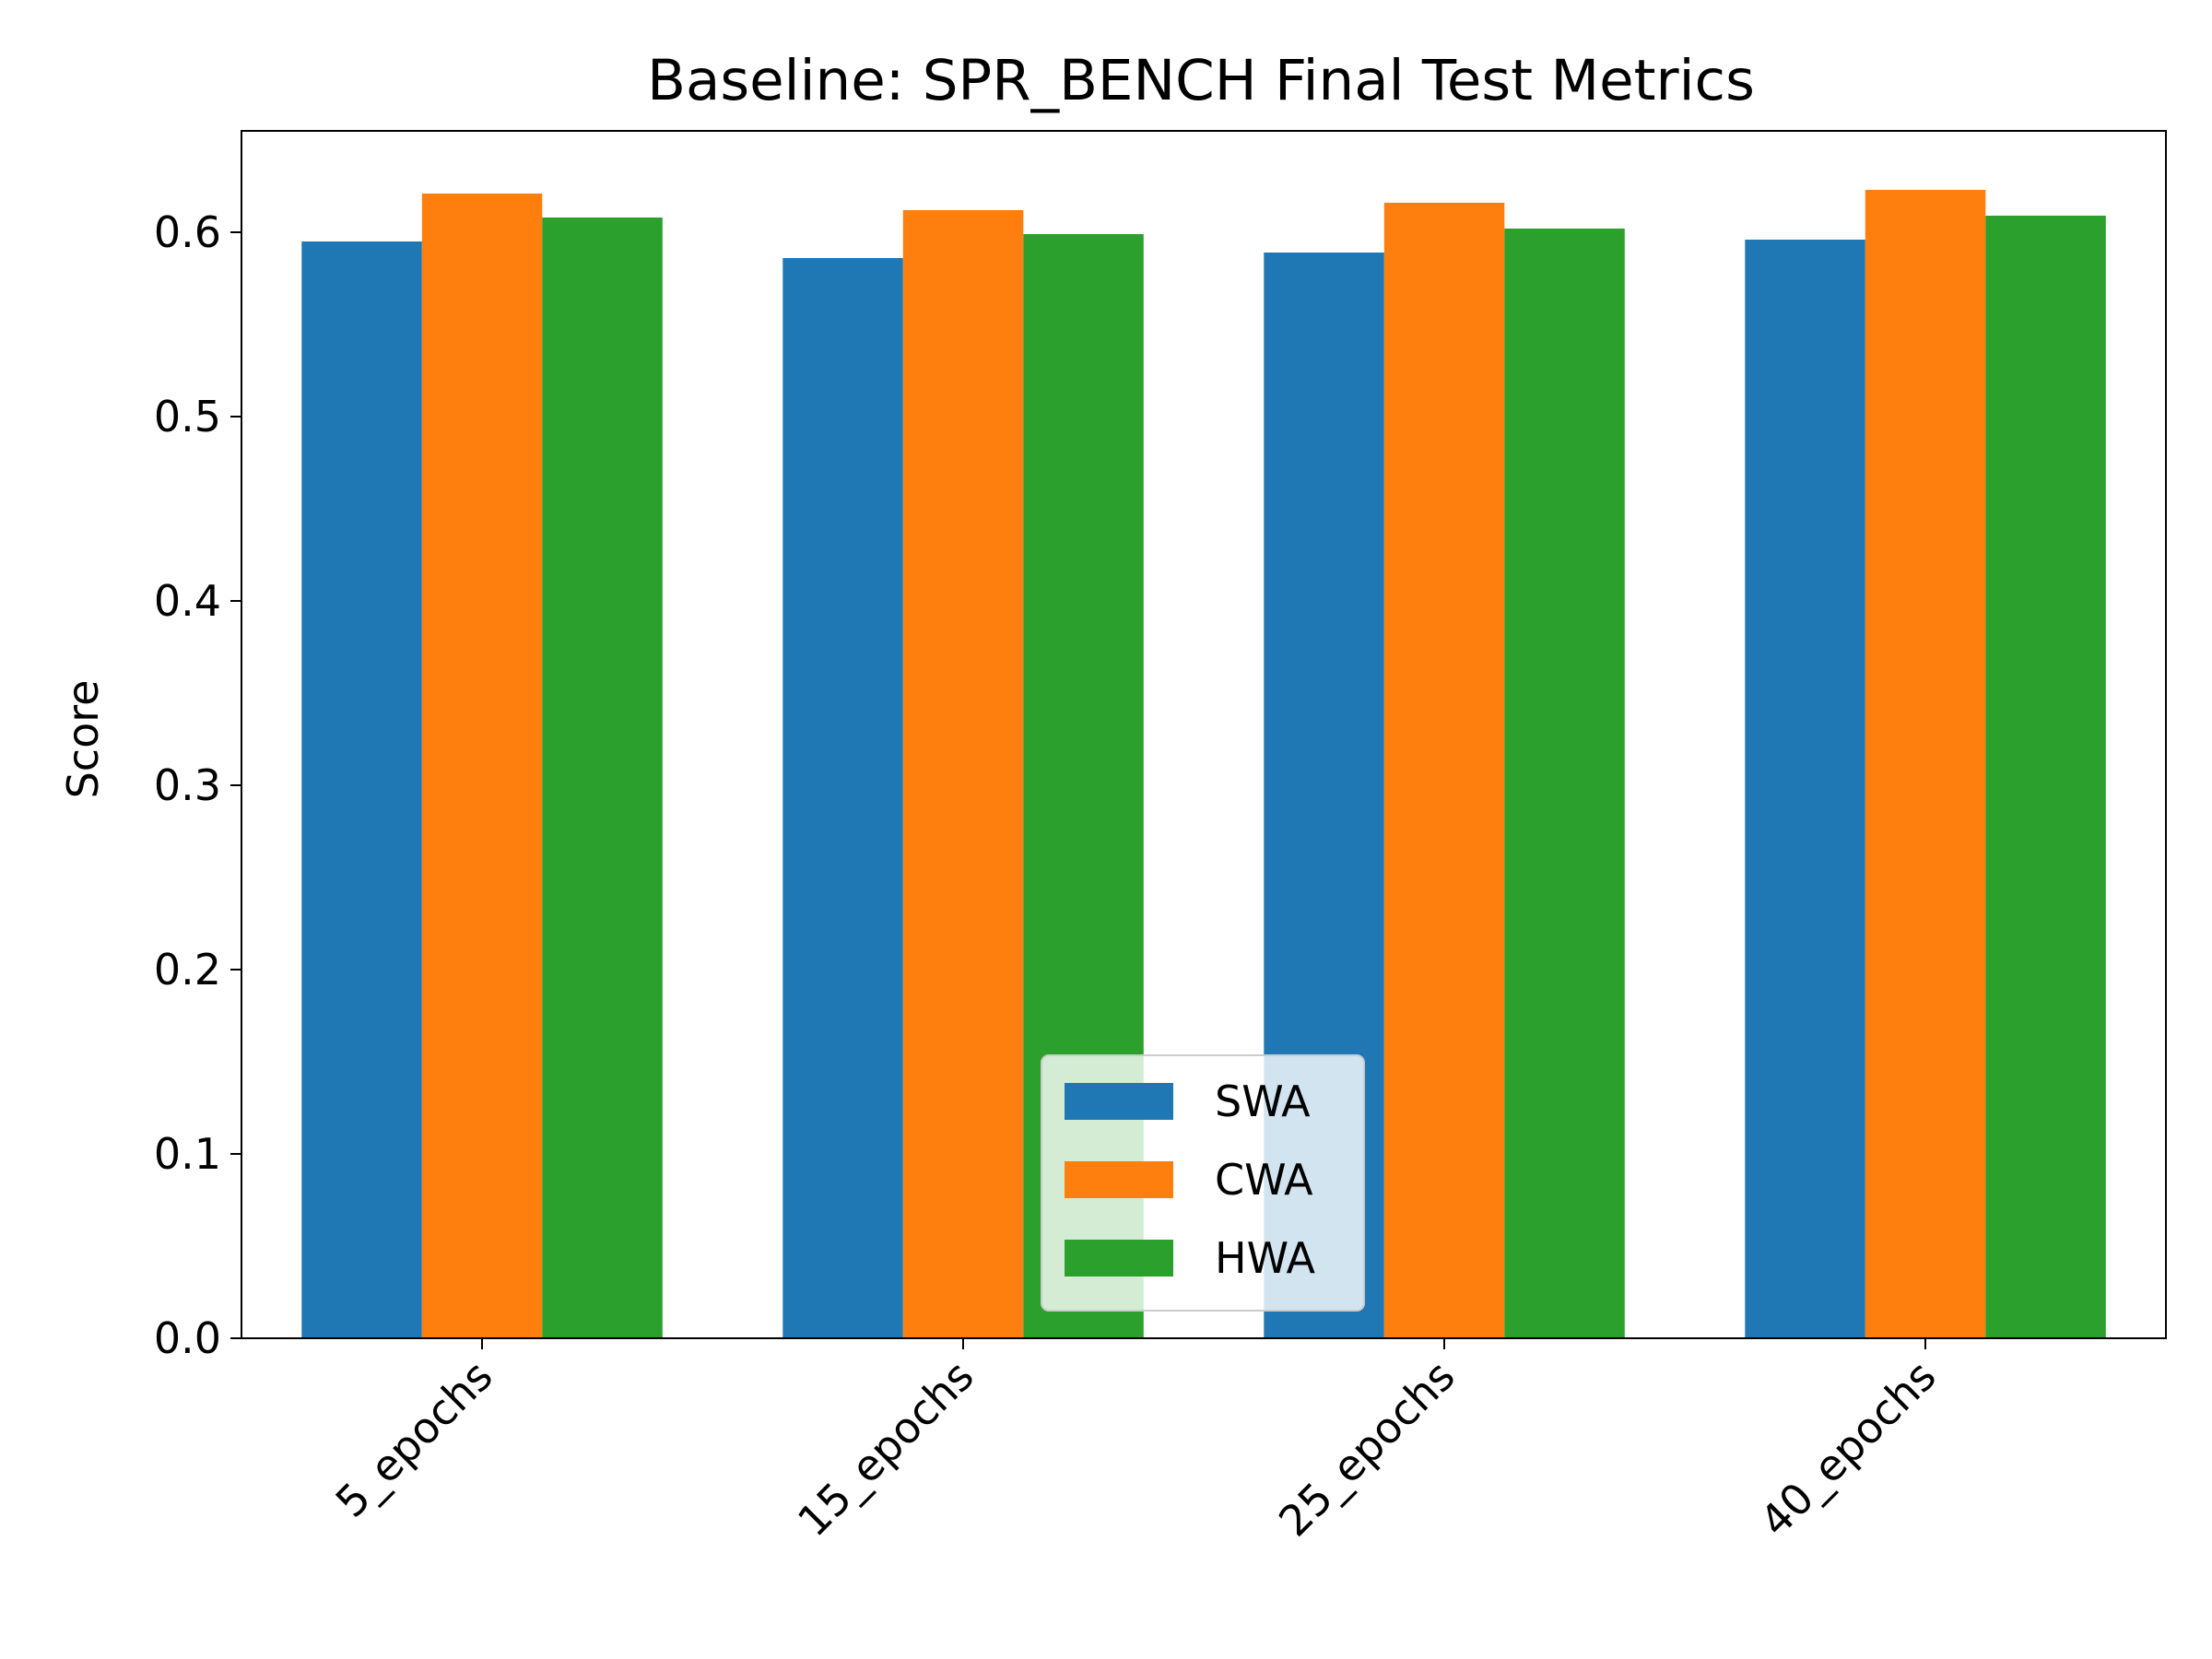  What do you see at coordinates (1119, 1258) in the screenshot?
I see `legend-swatch-hwa` at bounding box center [1119, 1258].